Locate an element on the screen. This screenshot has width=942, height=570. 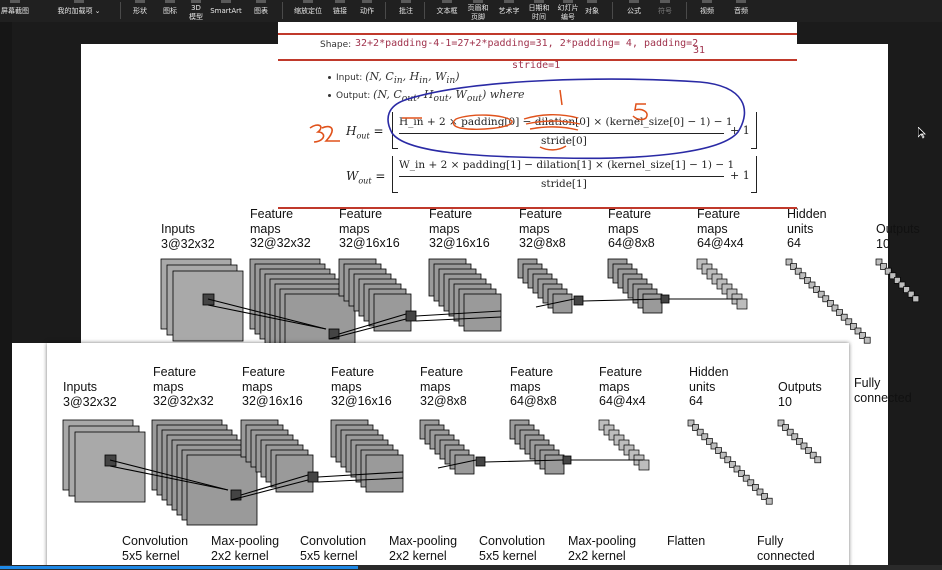
ribbon-button-screenshot: 屏幕截图 is located at coordinates (15, 11).